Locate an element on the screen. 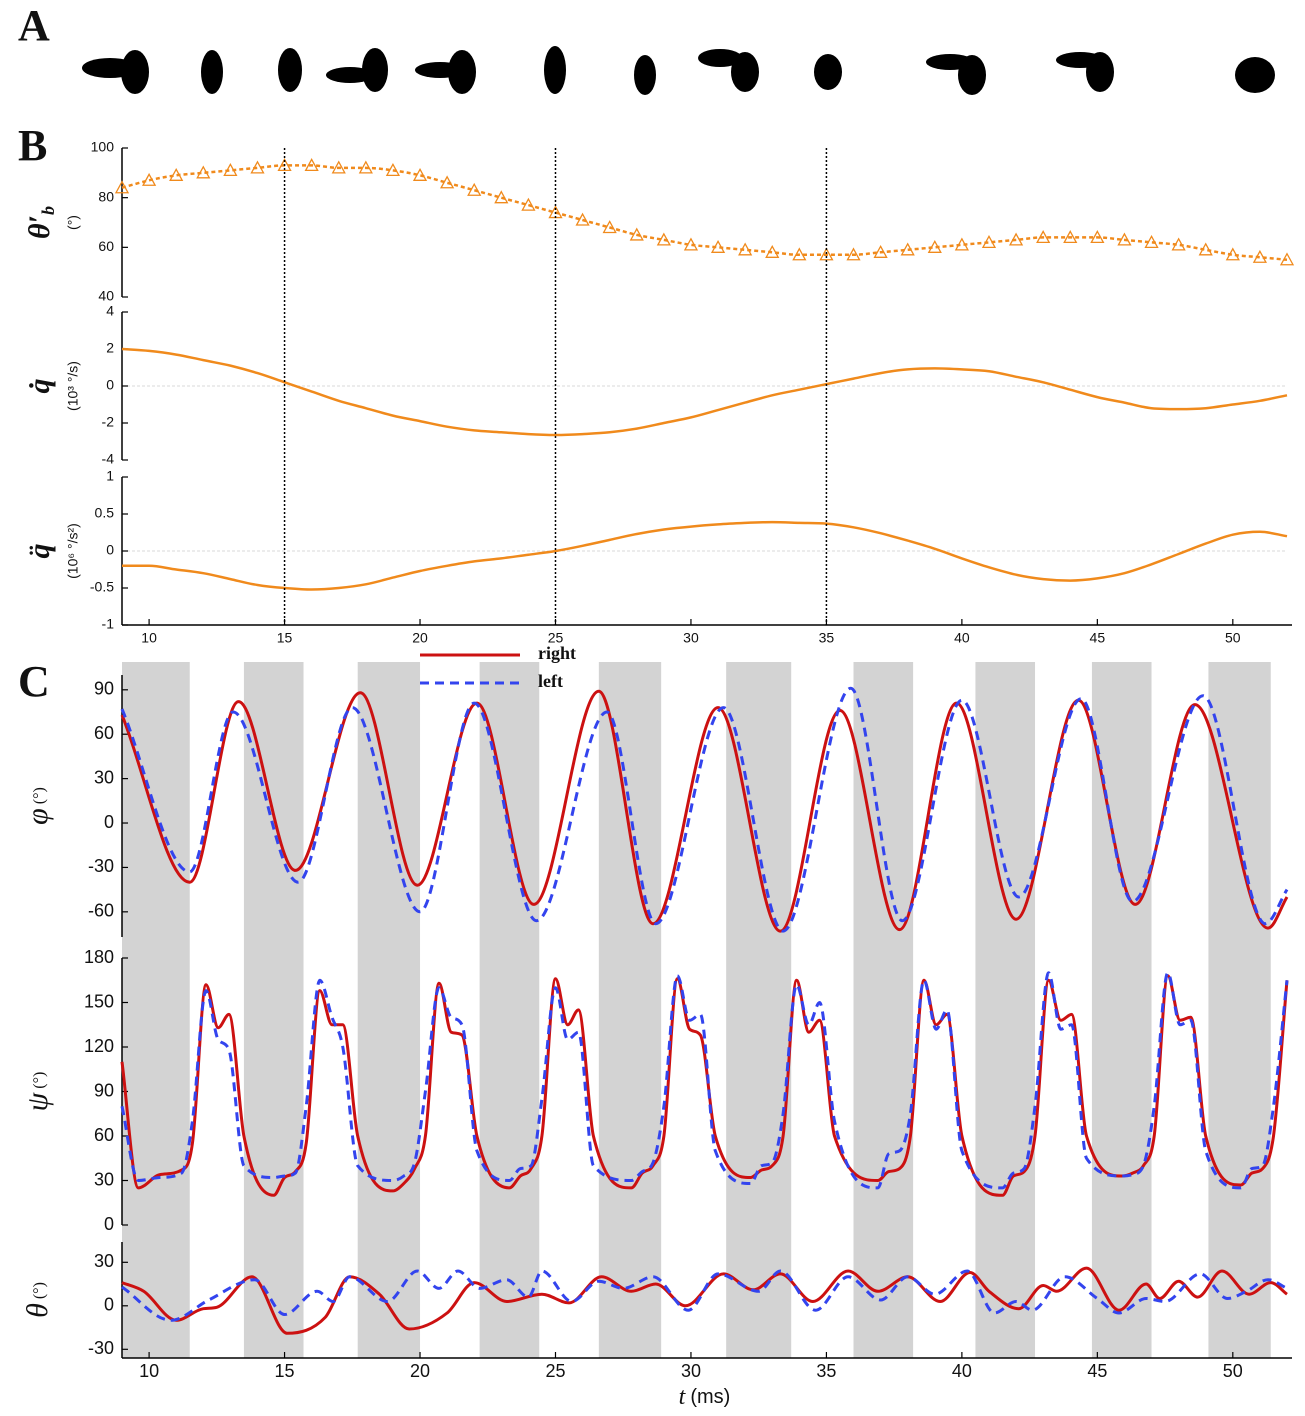  y-tick-label: 100 is located at coordinates (103, 147).